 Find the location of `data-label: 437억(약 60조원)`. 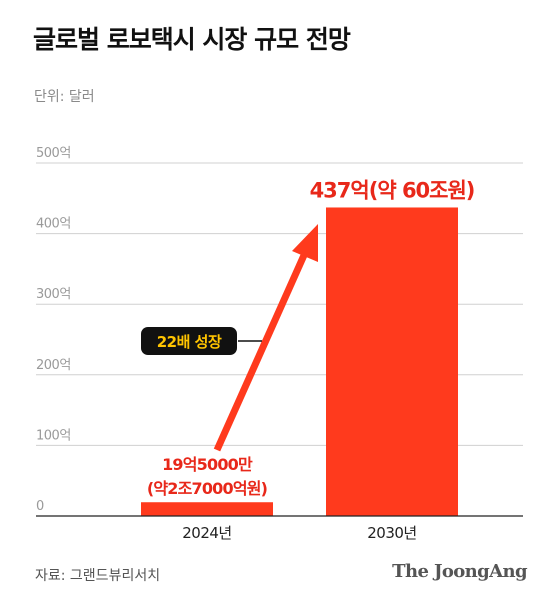

data-label: 437억(약 60조원) is located at coordinates (392, 190).